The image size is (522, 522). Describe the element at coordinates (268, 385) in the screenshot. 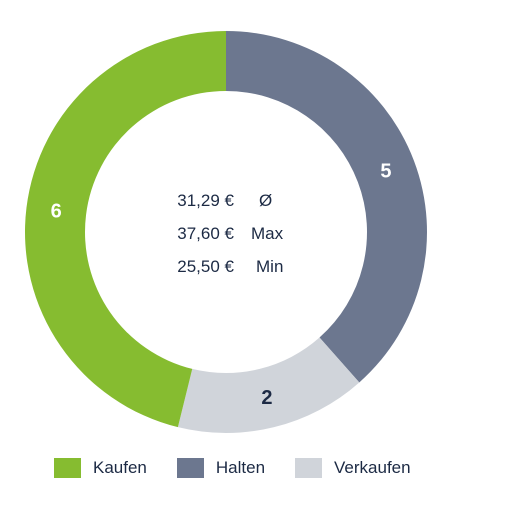

I see `slice-verkaufen` at that location.